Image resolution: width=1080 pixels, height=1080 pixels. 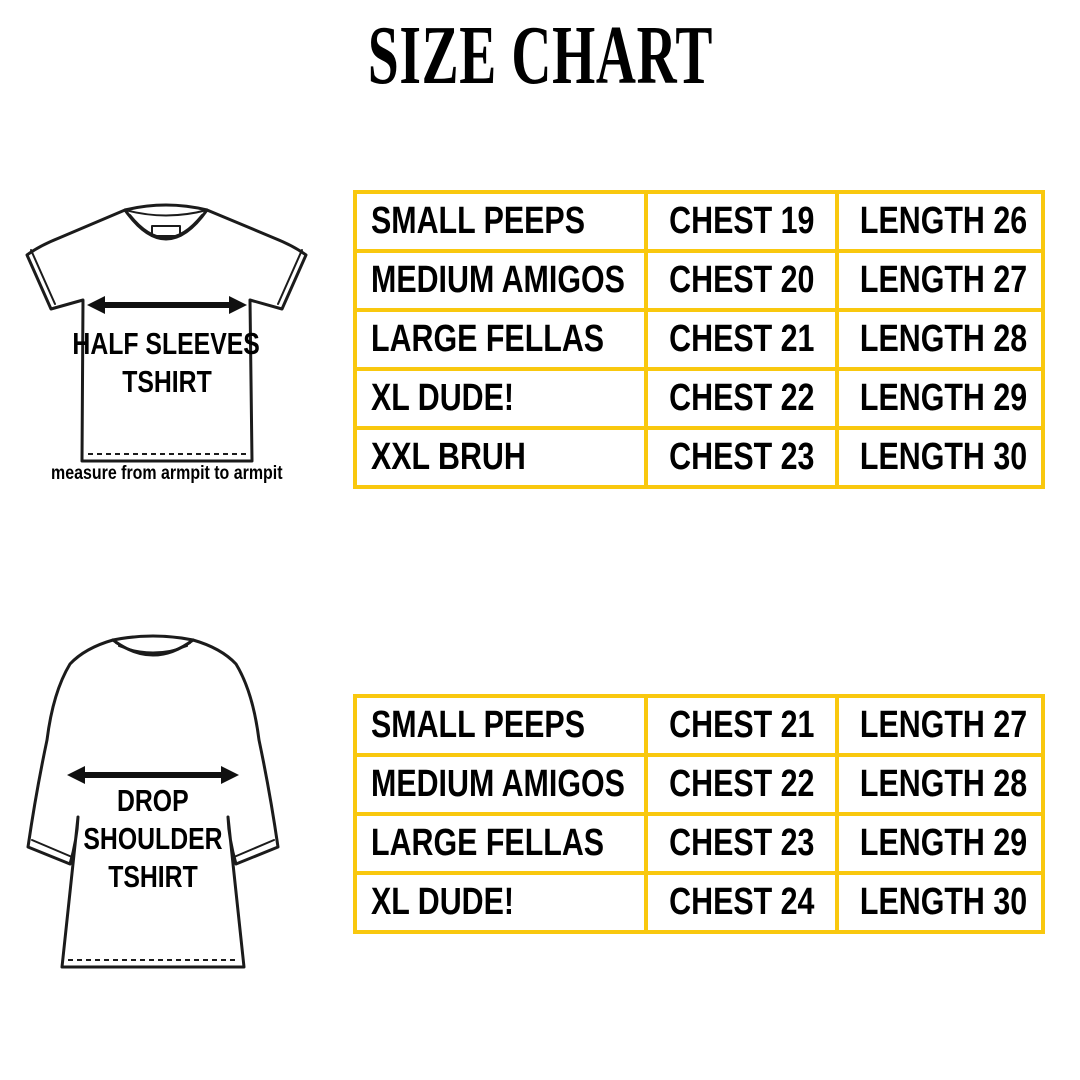 I want to click on drop-shoulder-tshirt-drawing, so click(x=153, y=801).